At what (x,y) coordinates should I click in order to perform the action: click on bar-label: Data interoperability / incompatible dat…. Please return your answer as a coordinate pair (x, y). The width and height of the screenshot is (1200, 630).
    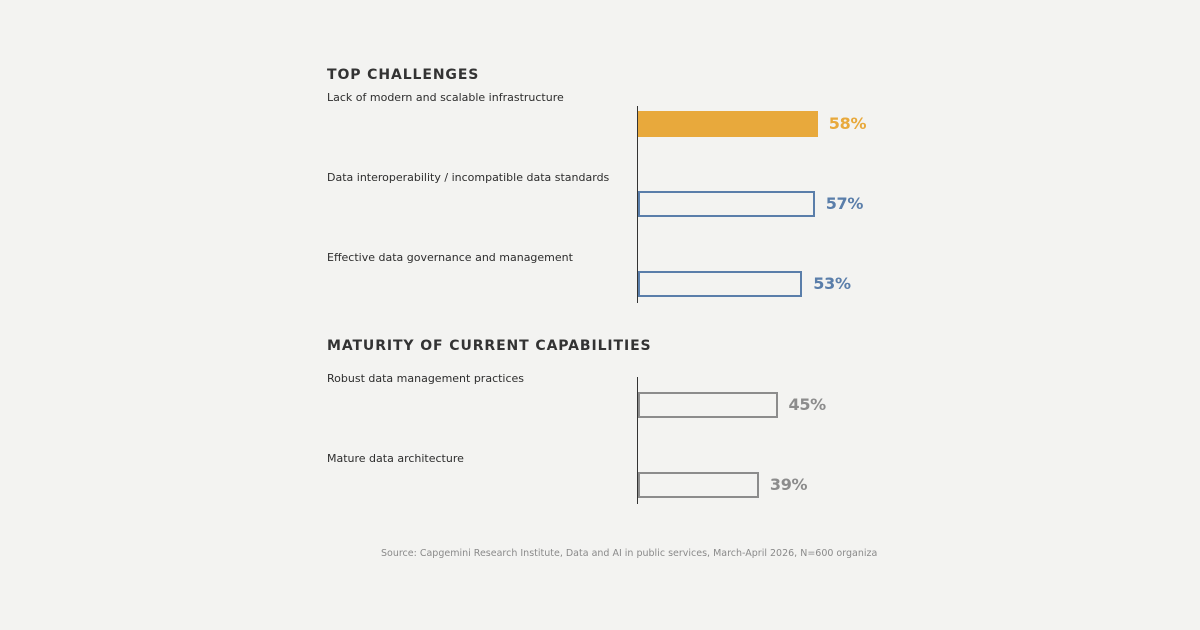
    Looking at the image, I should click on (468, 177).